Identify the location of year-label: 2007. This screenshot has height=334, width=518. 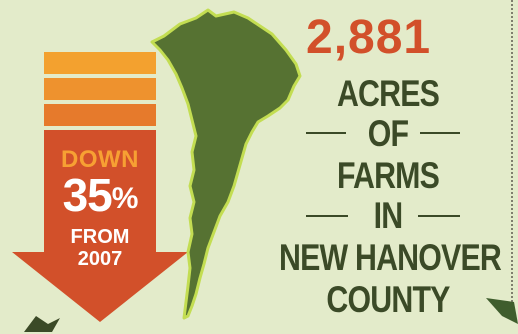
(100, 259).